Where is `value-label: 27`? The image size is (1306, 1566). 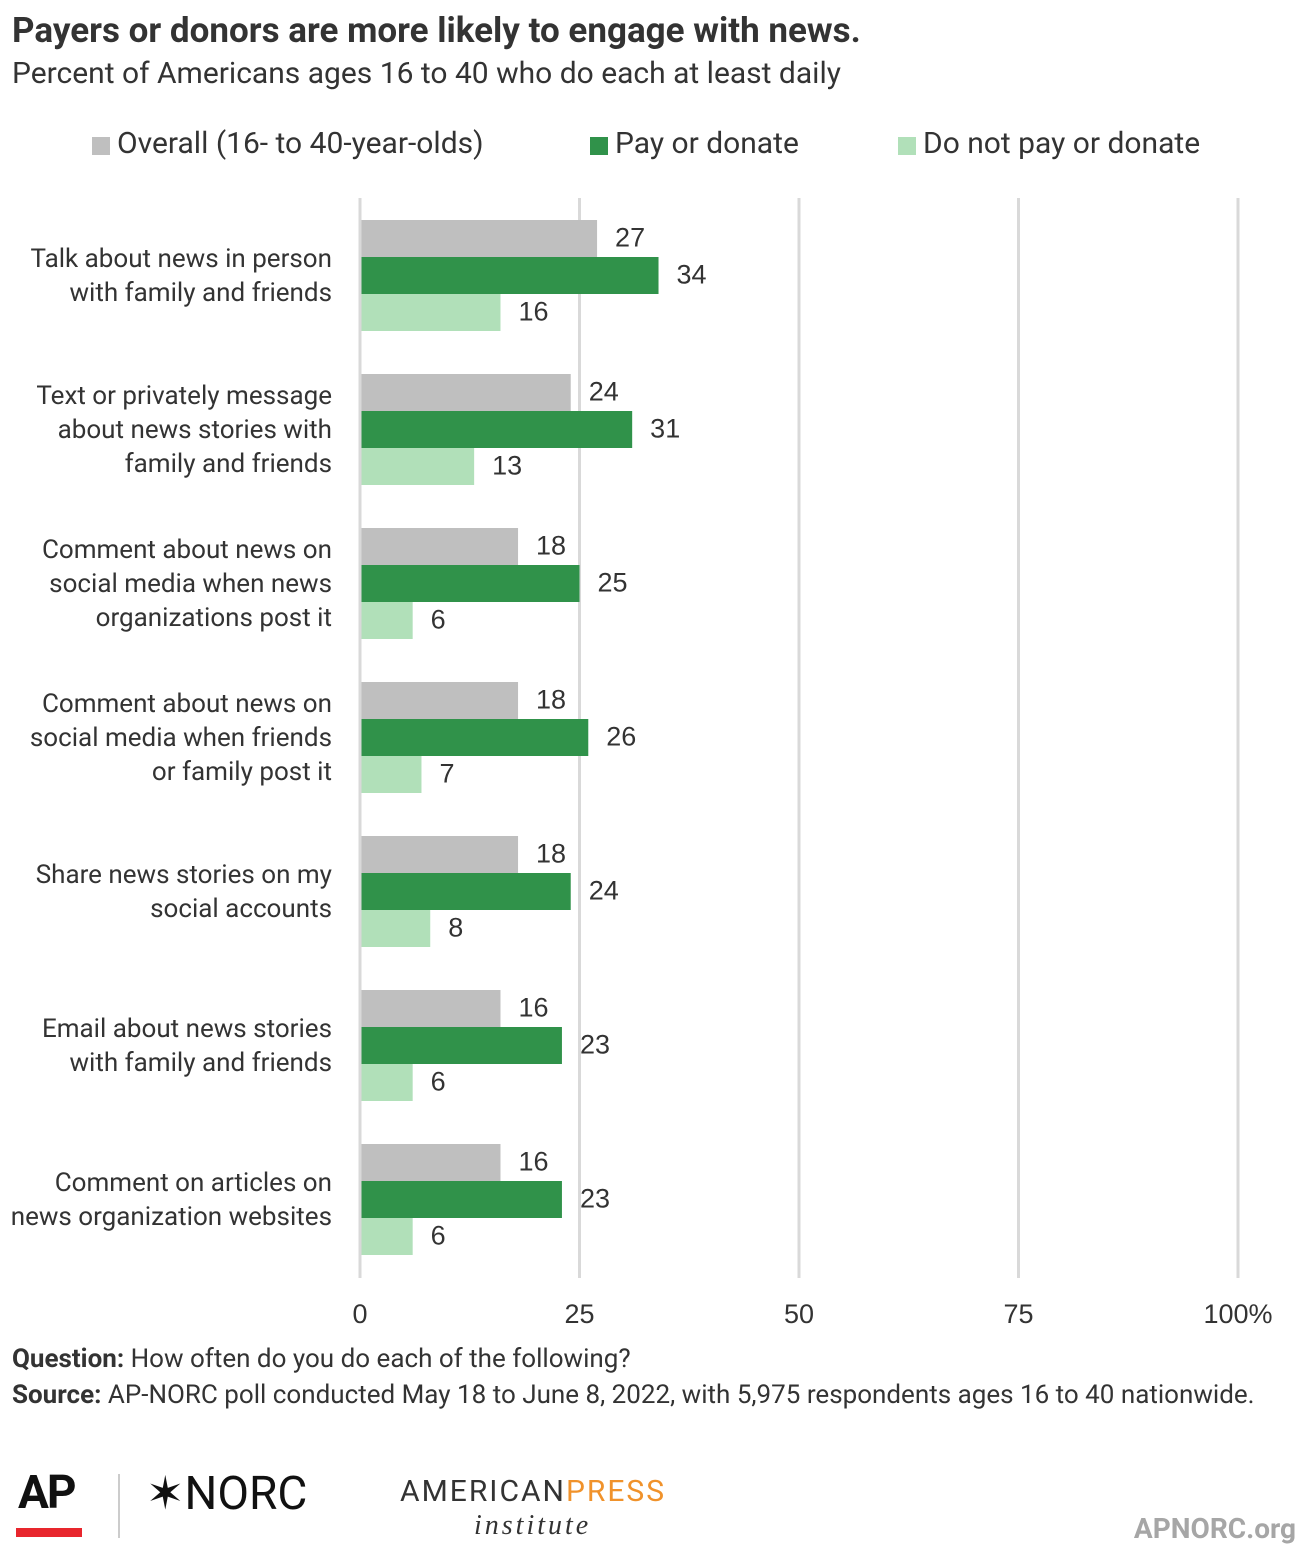
value-label: 27 is located at coordinates (630, 238).